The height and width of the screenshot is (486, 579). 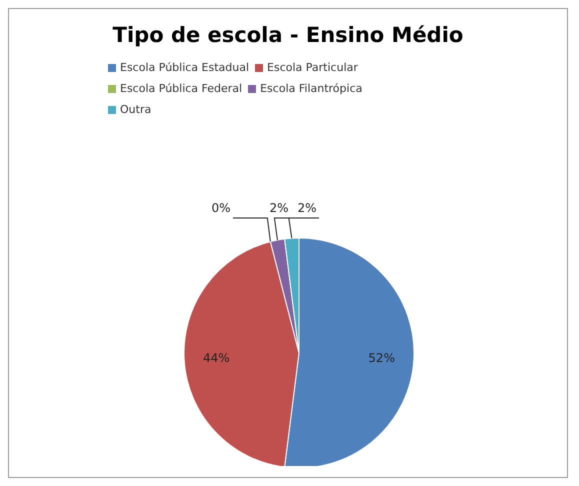 What do you see at coordinates (311, 88) in the screenshot?
I see `legend-label: Escola Filantrópica` at bounding box center [311, 88].